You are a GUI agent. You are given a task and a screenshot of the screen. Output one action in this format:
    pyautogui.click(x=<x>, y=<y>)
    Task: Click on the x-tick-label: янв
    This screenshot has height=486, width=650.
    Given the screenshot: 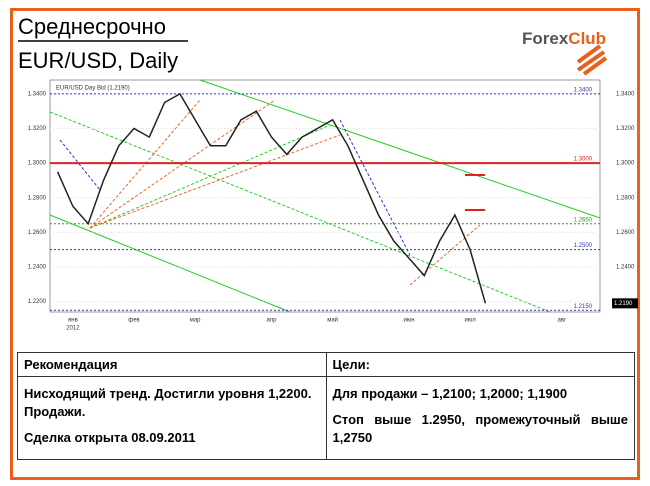 What is the action you would take?
    pyautogui.click(x=73, y=321)
    